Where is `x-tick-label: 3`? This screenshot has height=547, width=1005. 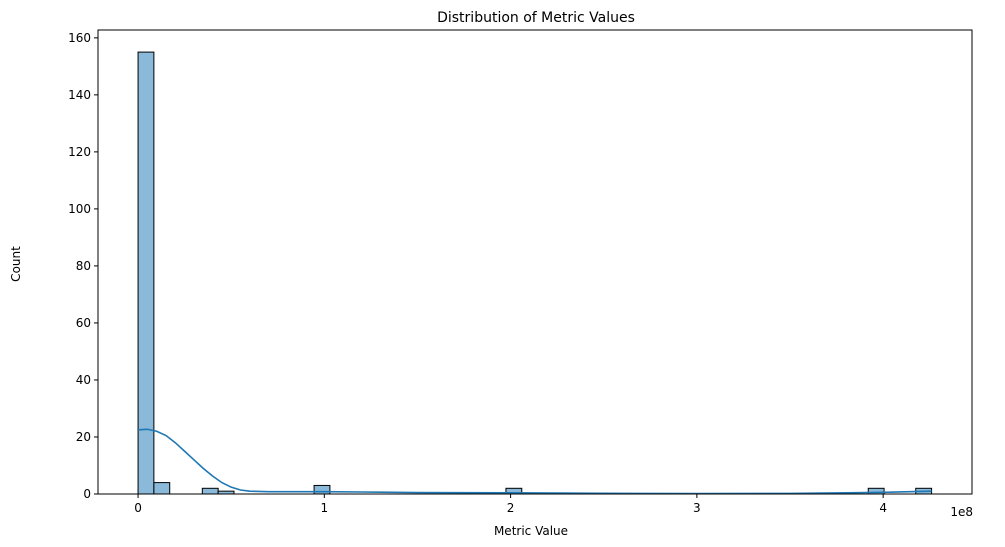 x-tick-label: 3 is located at coordinates (697, 508).